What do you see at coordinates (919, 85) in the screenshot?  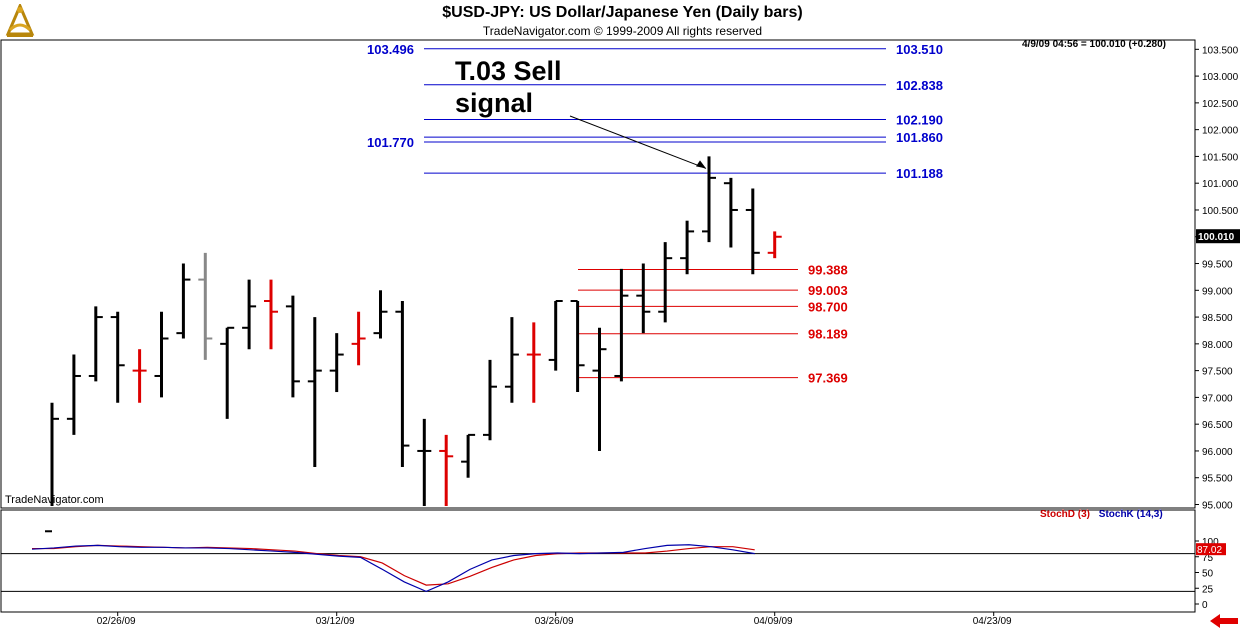 I see `blue-level-label: 102.838` at bounding box center [919, 85].